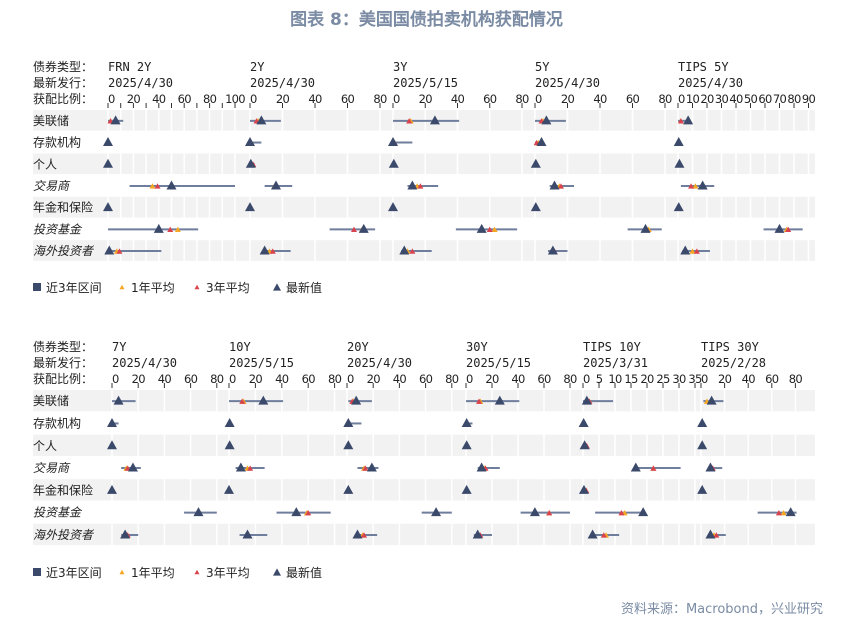  What do you see at coordinates (52, 468) in the screenshot?
I see `category-label: 交易商` at bounding box center [52, 468].